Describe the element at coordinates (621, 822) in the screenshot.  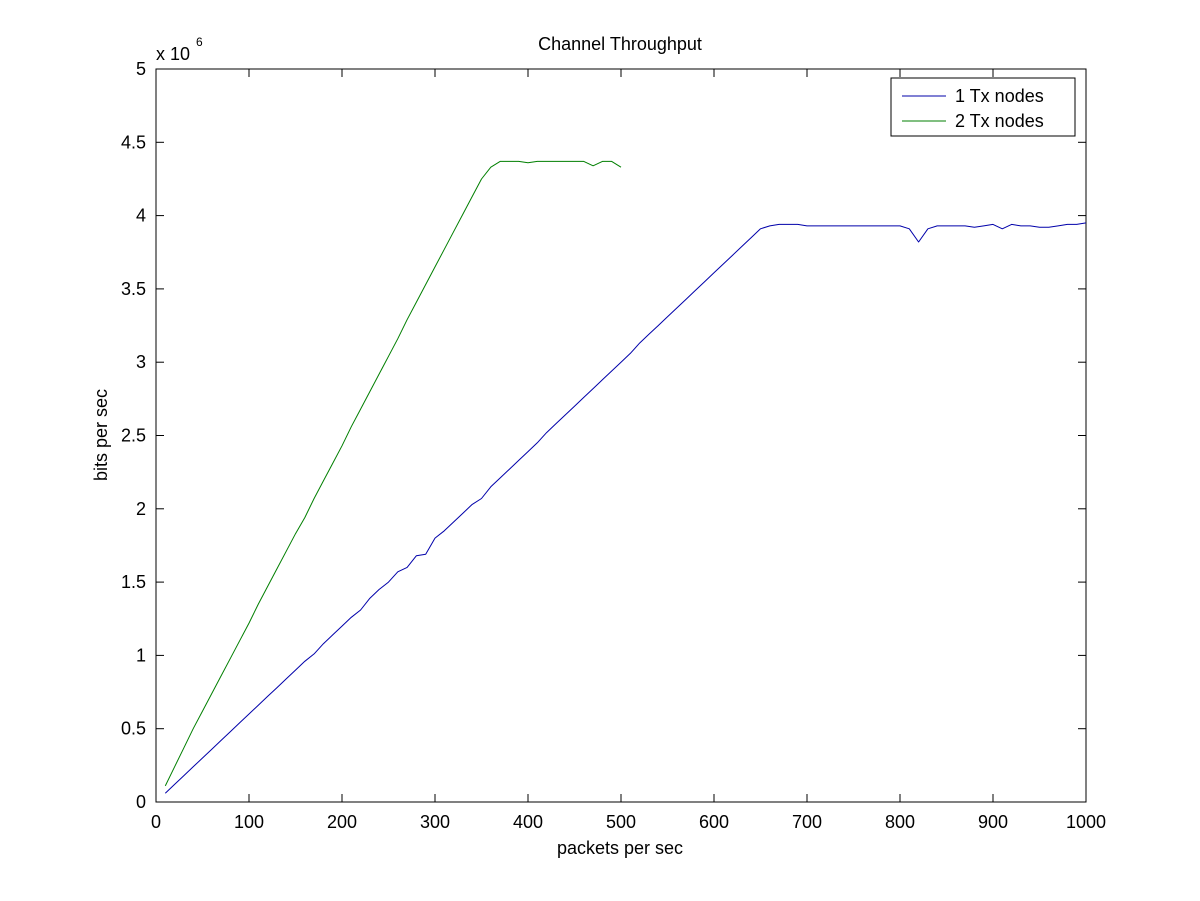
I see `x-tick-label: 500` at that location.